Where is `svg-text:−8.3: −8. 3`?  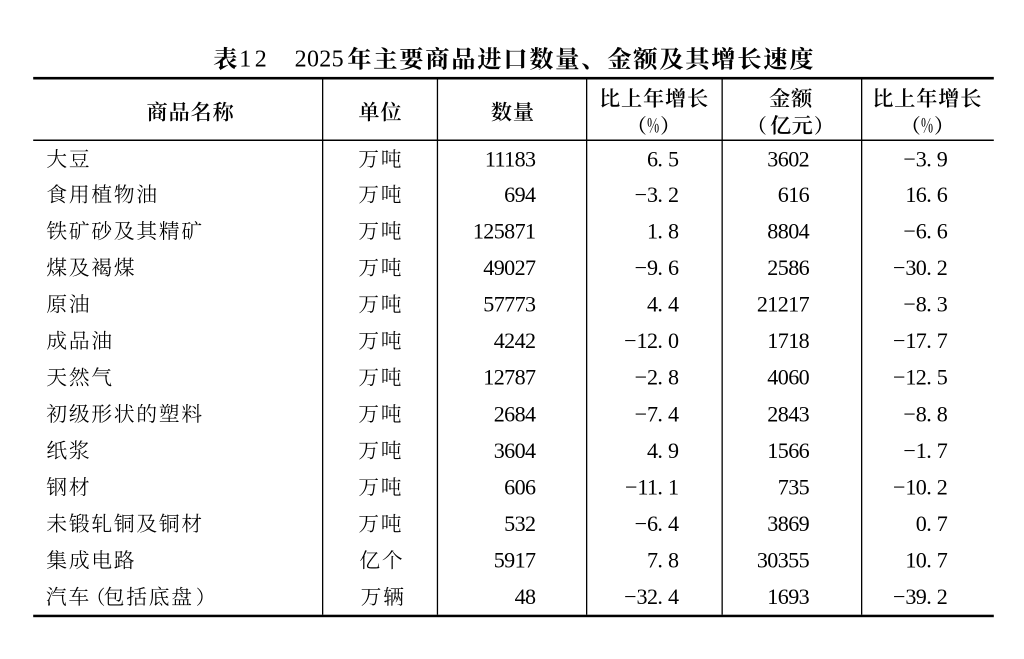
svg-text:−8.3: −8. 3 is located at coordinates (925, 304).